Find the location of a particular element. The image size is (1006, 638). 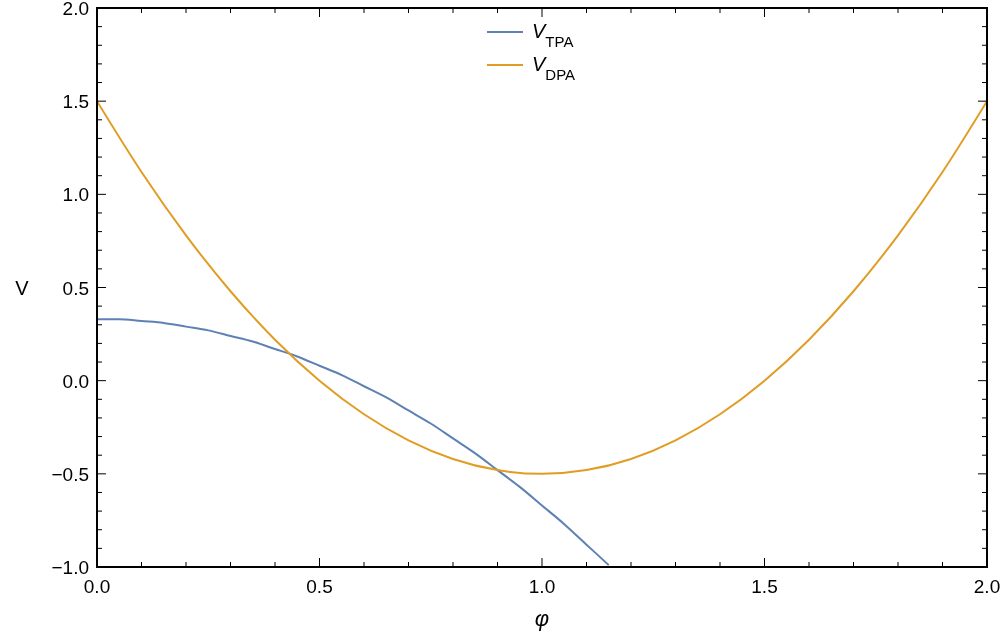

x-tick-label: 0.5 is located at coordinates (319, 586).